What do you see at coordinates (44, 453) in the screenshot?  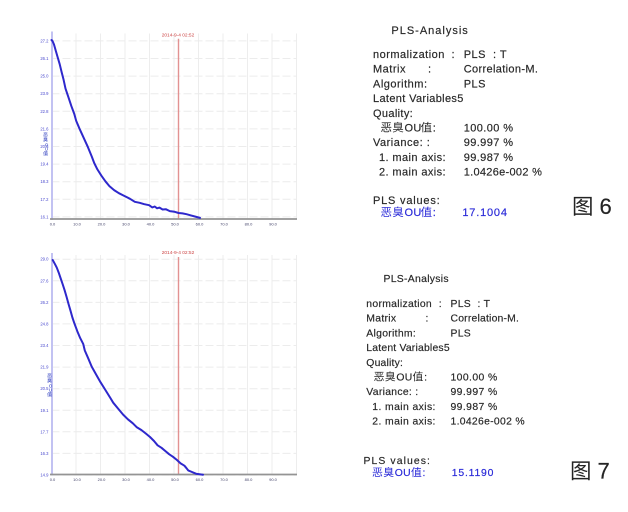 I see `svg-text: 16.3` at bounding box center [44, 453].